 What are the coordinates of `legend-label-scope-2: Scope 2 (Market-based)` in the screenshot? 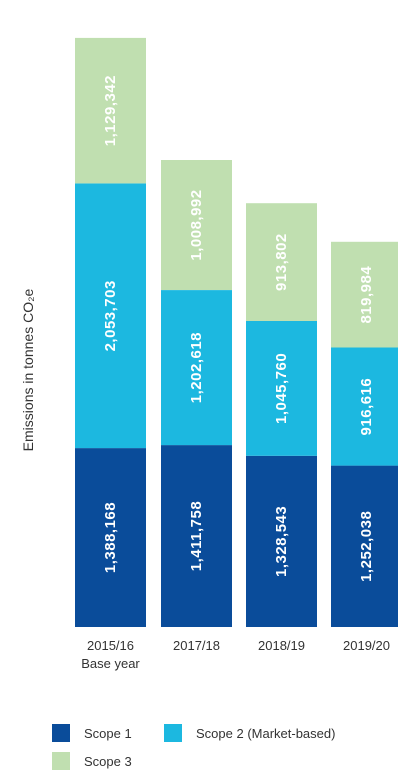 It's located at (266, 733).